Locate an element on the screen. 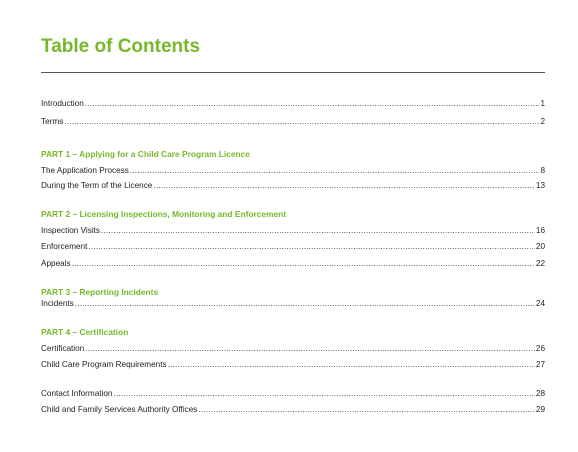 This screenshot has height=452, width=578. toc-entry-enforcement: Enforcement 20 is located at coordinates (293, 247).